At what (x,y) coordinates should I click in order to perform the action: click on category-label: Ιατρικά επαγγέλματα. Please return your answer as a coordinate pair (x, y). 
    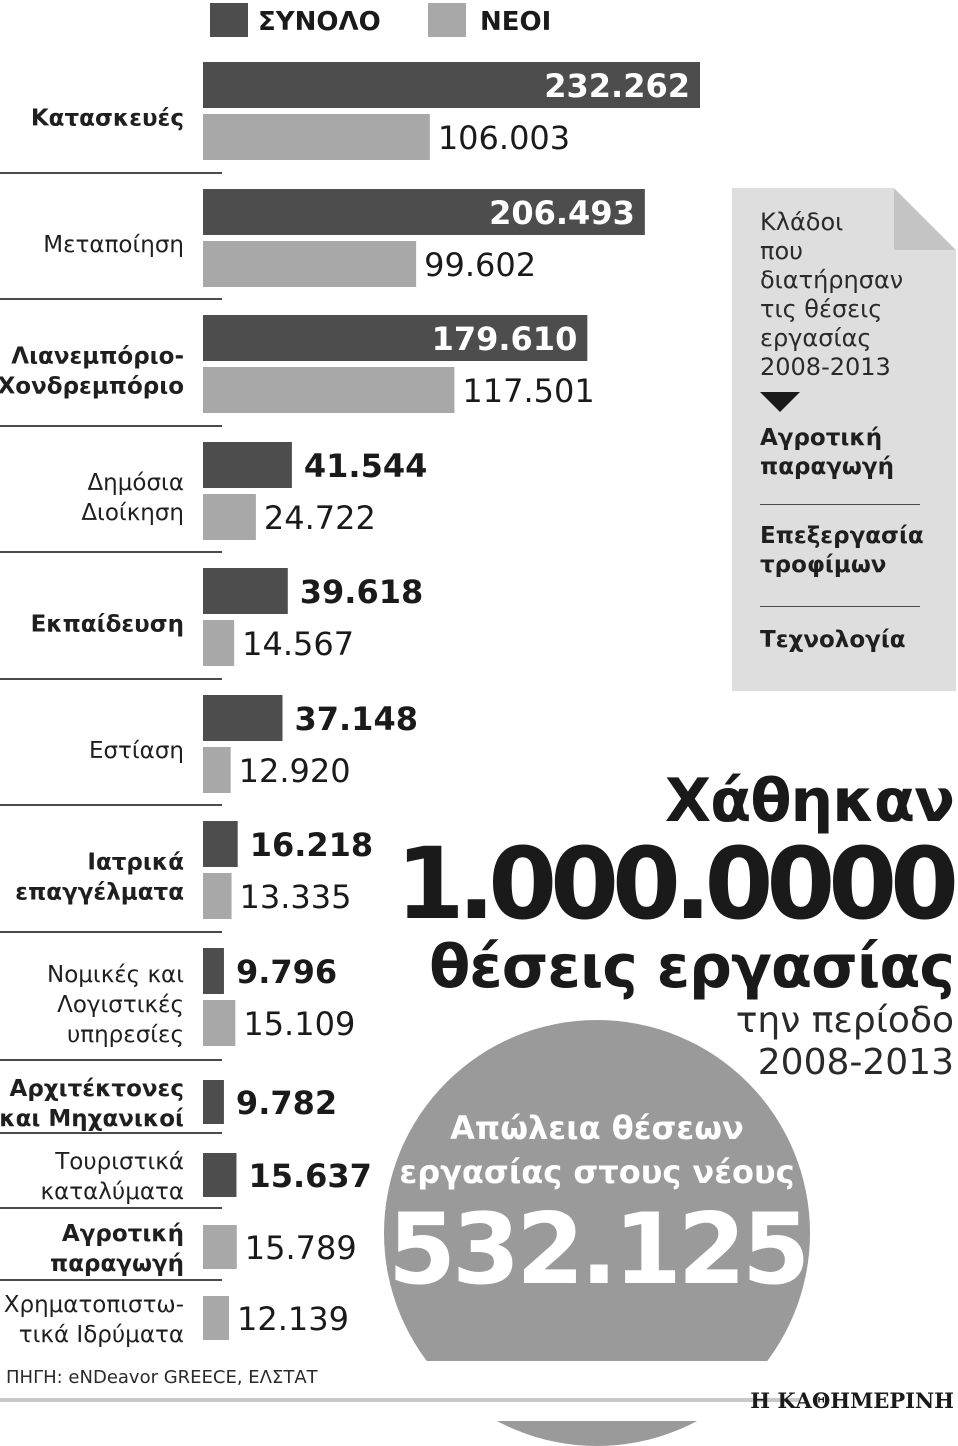
    Looking at the image, I should click on (99, 878).